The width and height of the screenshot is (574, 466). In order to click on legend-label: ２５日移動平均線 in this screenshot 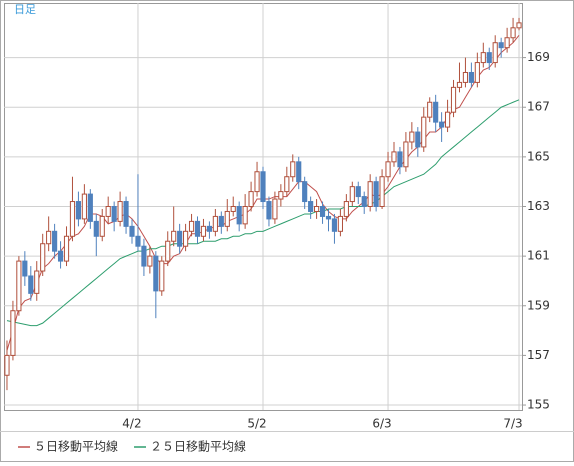, I will do `click(198, 446)`.